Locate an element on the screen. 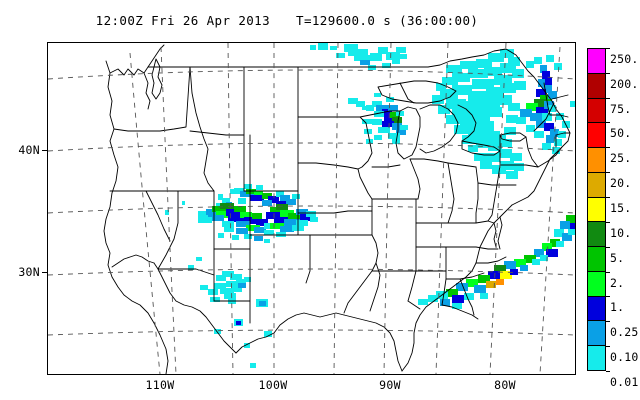 This screenshot has width=640, height=400. gridline-40N is located at coordinates (311, 209).